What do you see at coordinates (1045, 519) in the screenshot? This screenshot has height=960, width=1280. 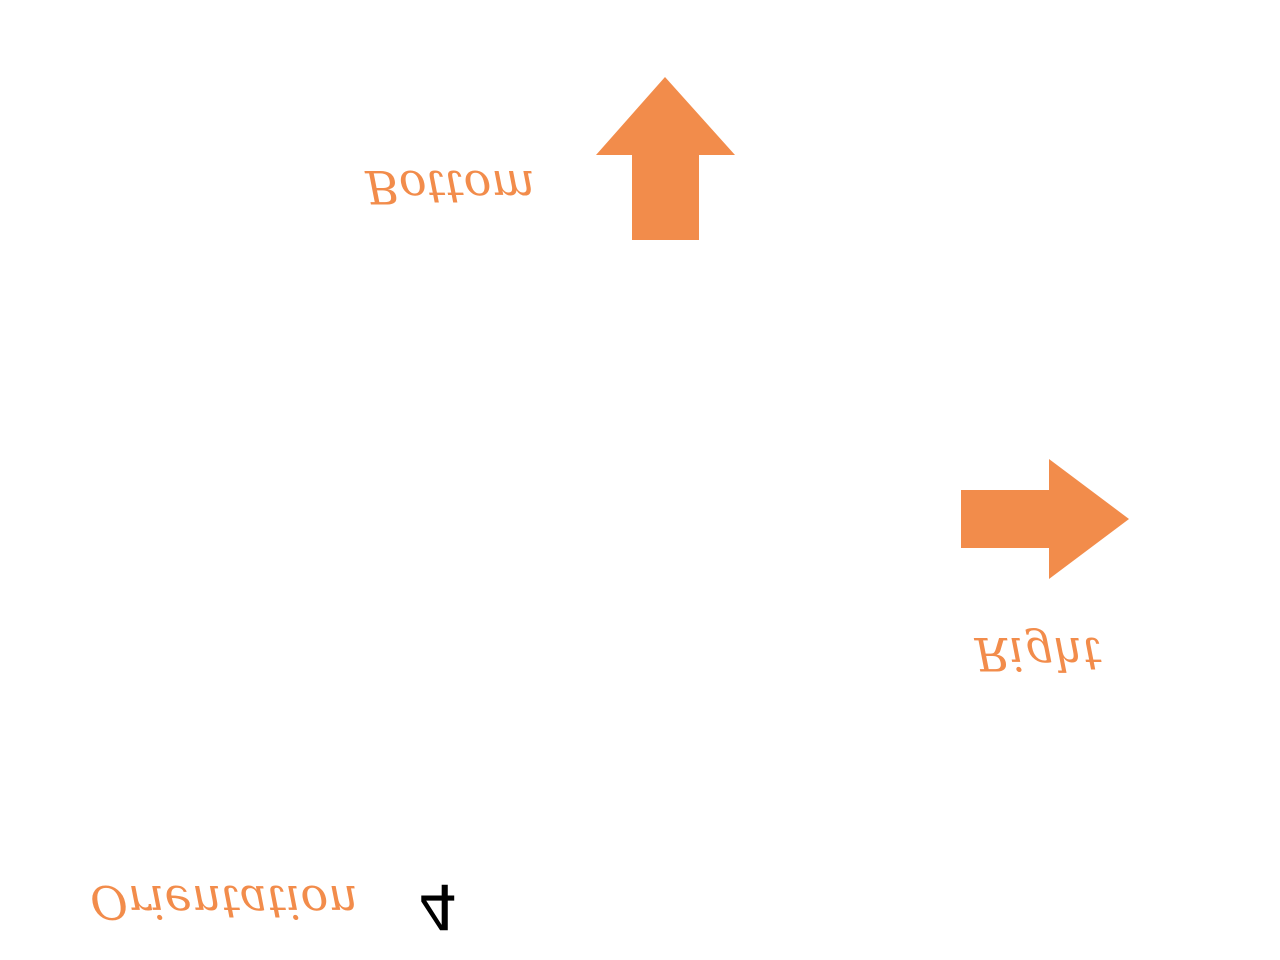 I see `right-arrow-icon` at bounding box center [1045, 519].